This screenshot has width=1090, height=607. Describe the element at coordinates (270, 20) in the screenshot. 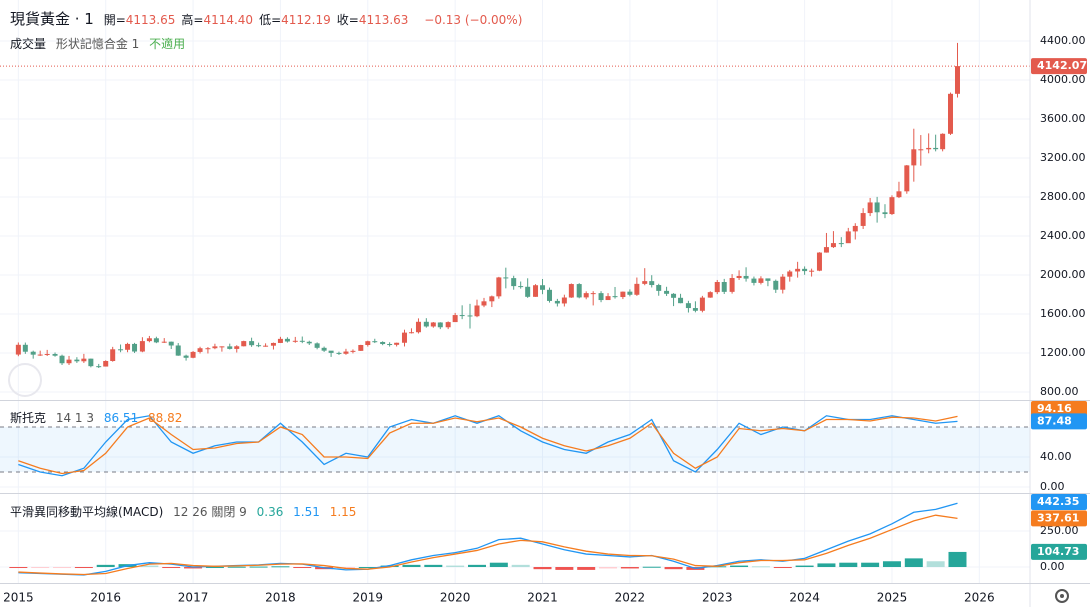

I see `ohlc-label: 低=` at that location.